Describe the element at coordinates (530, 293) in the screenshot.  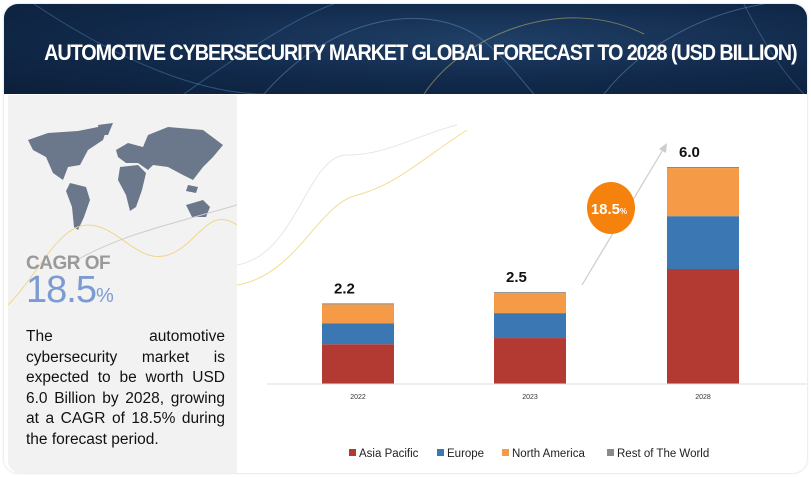
I see `bar-segment-rest-of-the-world-2023` at that location.